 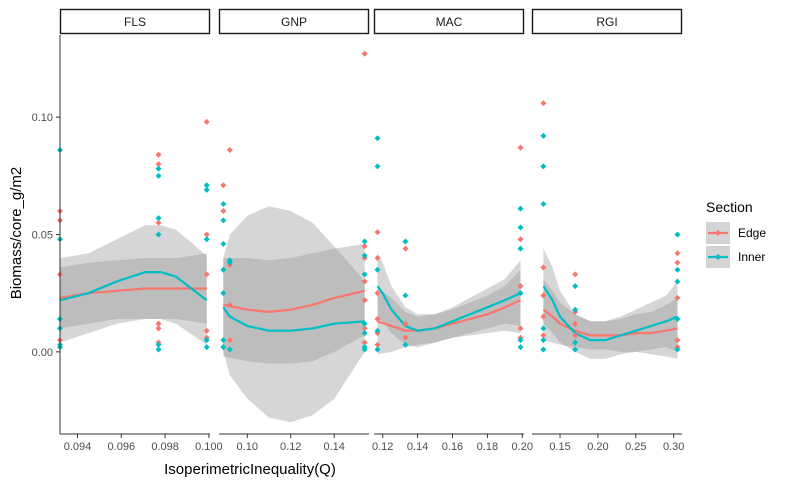 I want to click on strip-label: RGI, so click(x=606, y=22).